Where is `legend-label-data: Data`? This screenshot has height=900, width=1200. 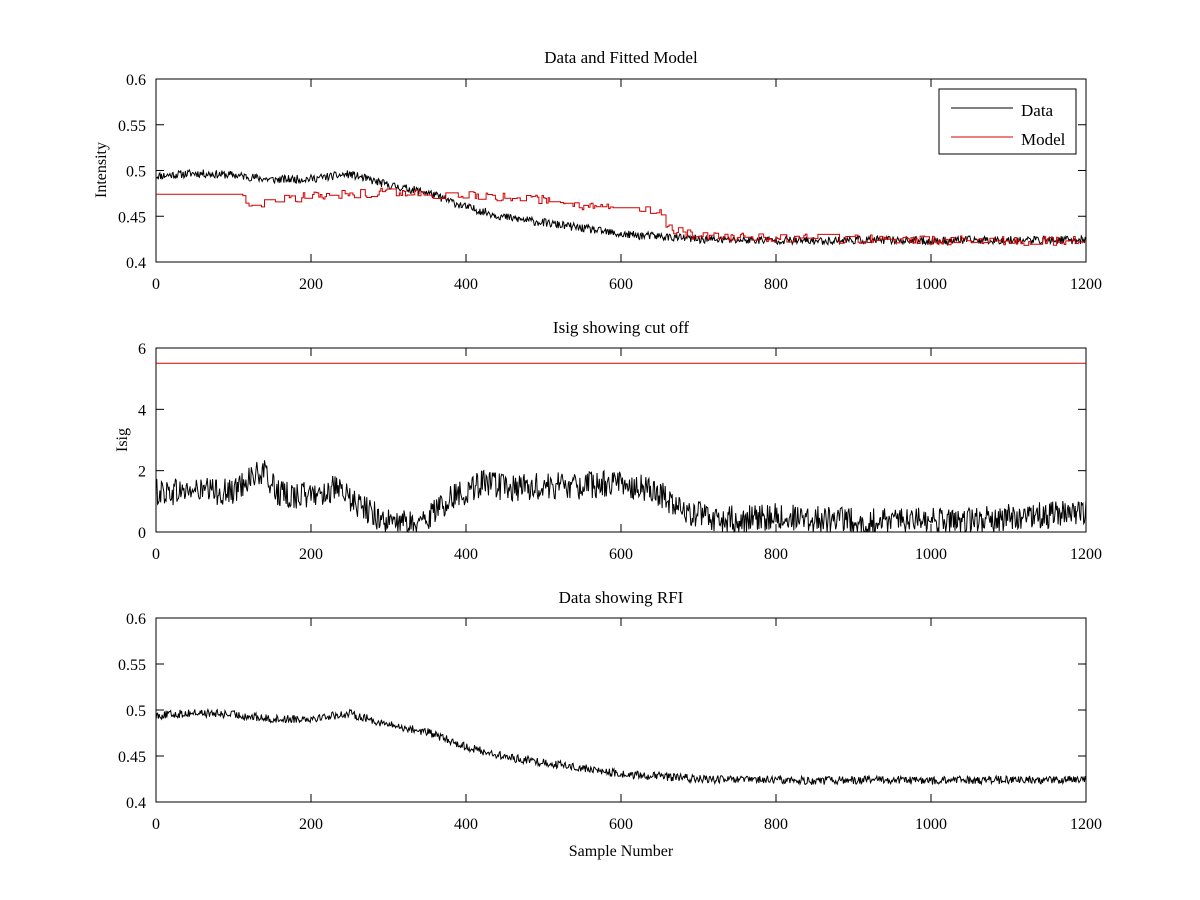
legend-label-data: Data is located at coordinates (1037, 110).